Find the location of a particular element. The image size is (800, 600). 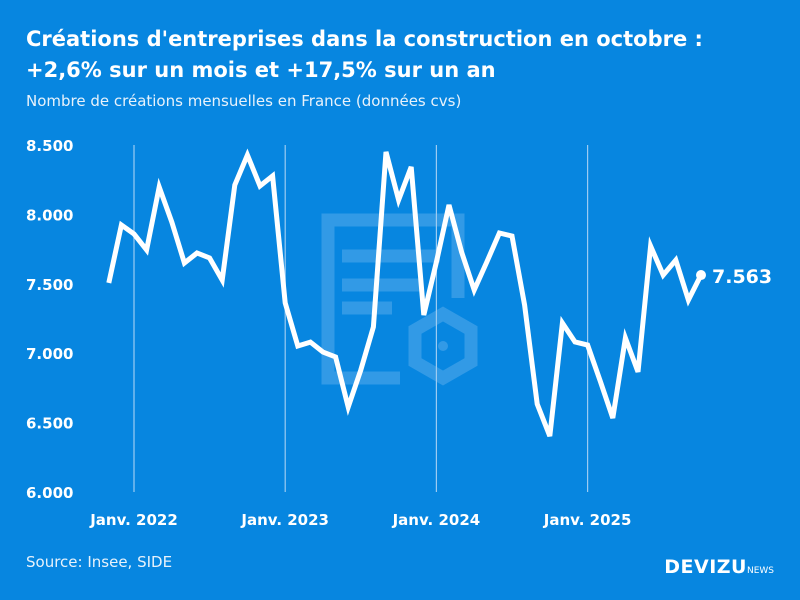

last-value-label: 7.563 is located at coordinates (742, 277).